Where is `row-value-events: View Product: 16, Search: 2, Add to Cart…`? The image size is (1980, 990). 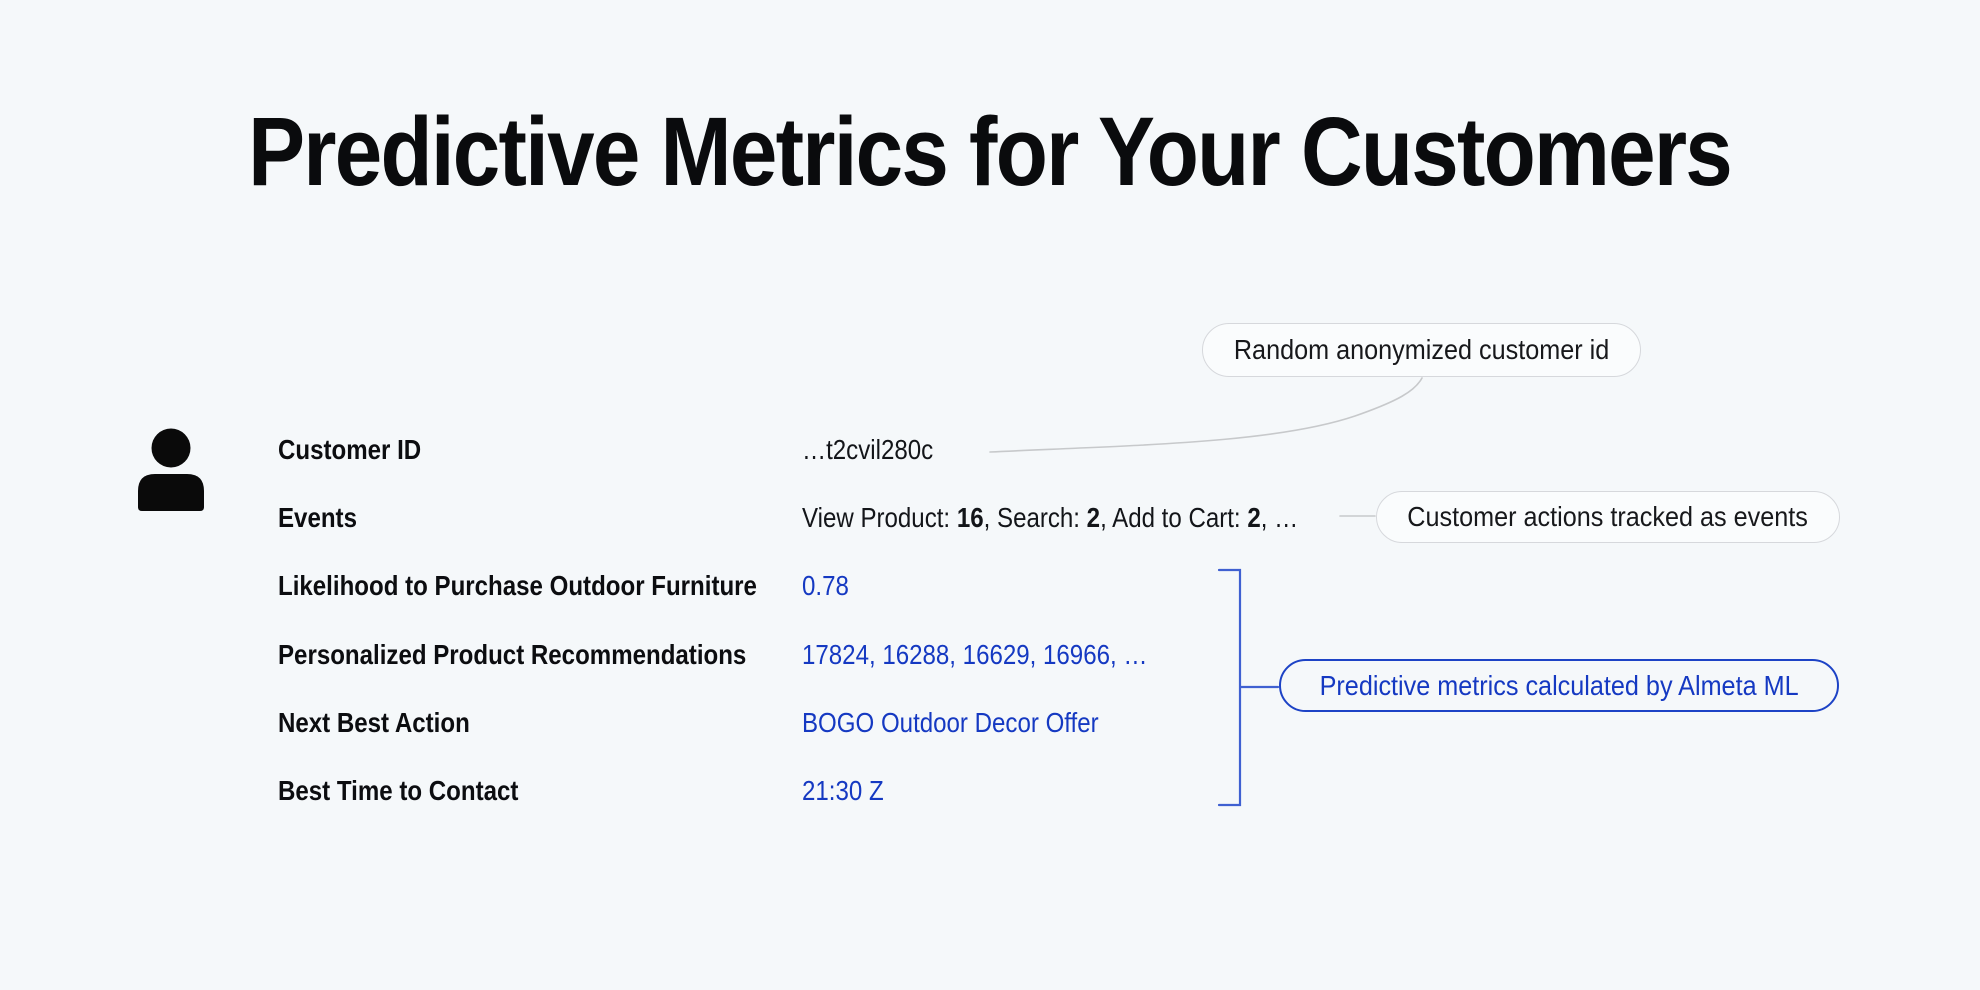
row-value-events: View Product: 16, Search: 2, Add to Cart… is located at coordinates (1050, 517).